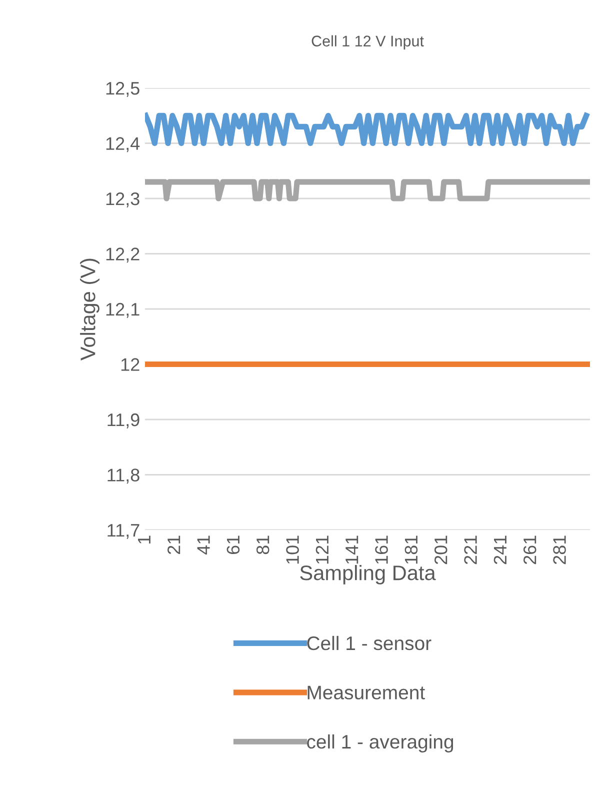 The image size is (611, 796). I want to click on y-tick-label: 12, so click(130, 364).